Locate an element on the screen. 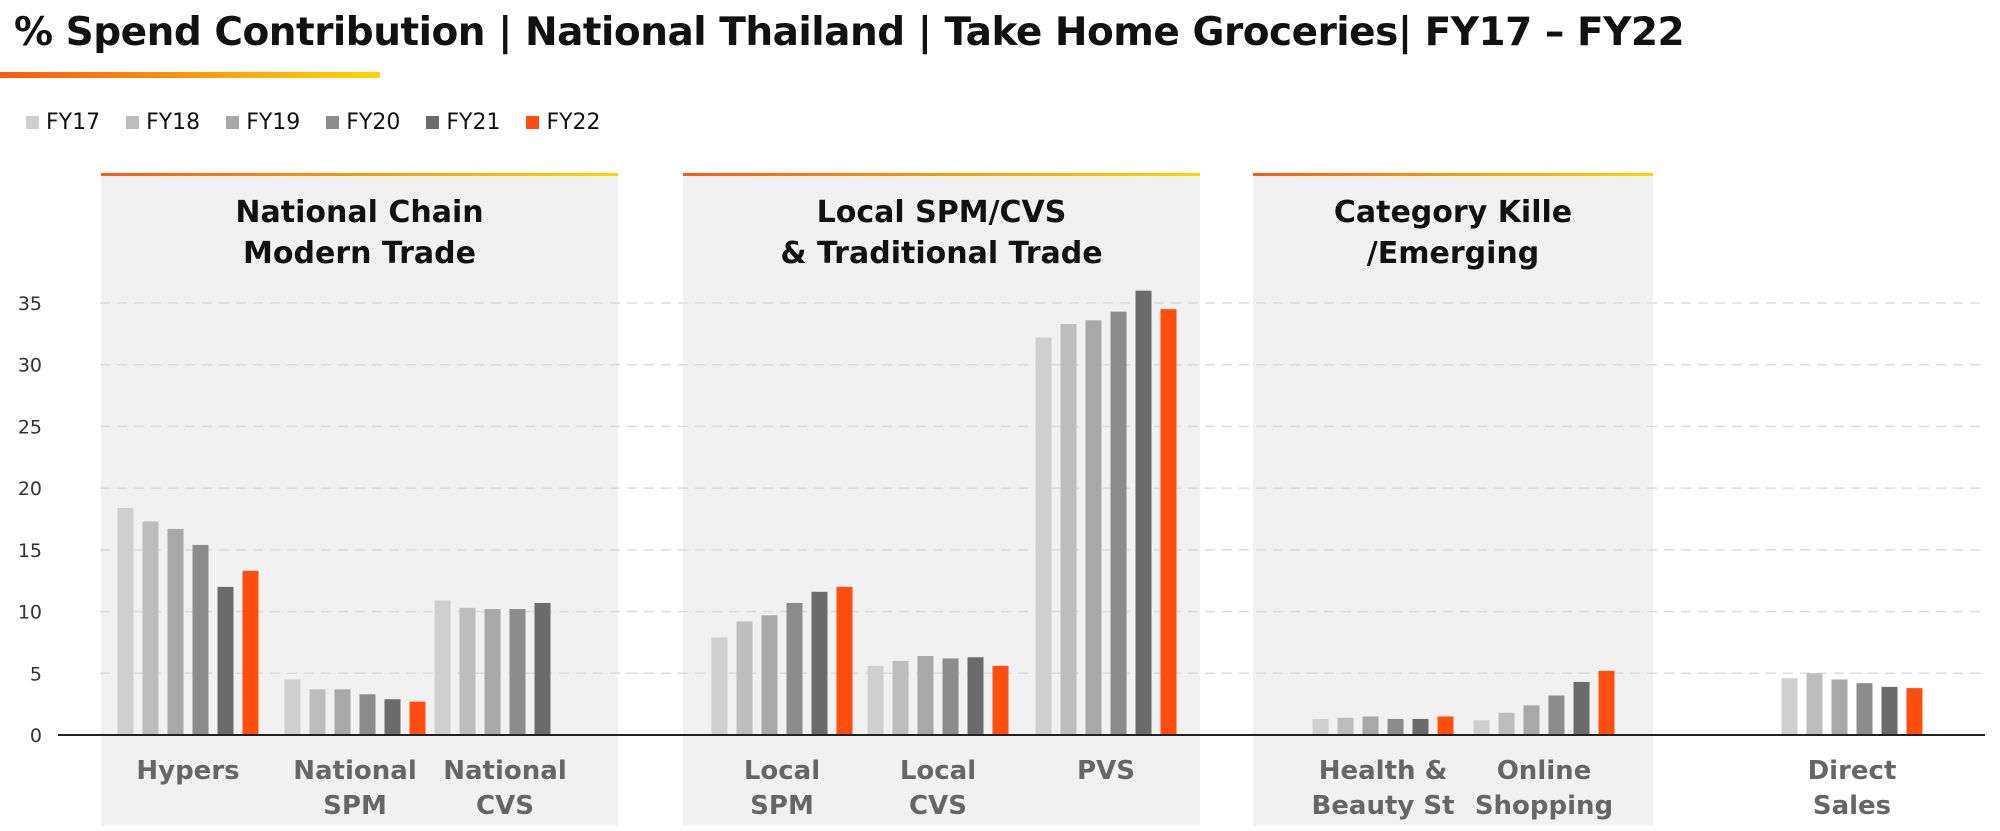 The height and width of the screenshot is (831, 2000). category-label: Beauty St is located at coordinates (1382, 806).